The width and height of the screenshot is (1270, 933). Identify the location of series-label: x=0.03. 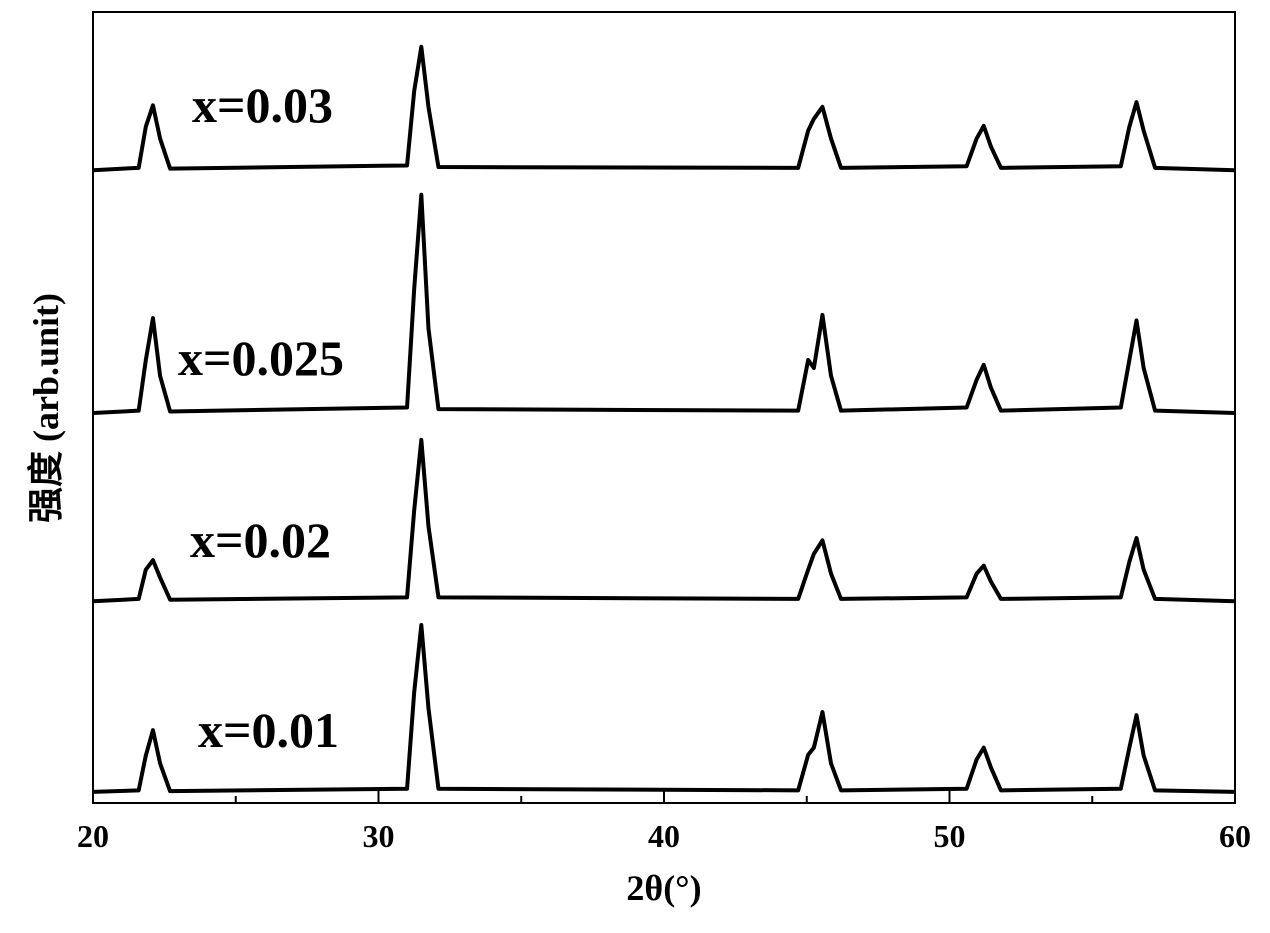
(262, 105).